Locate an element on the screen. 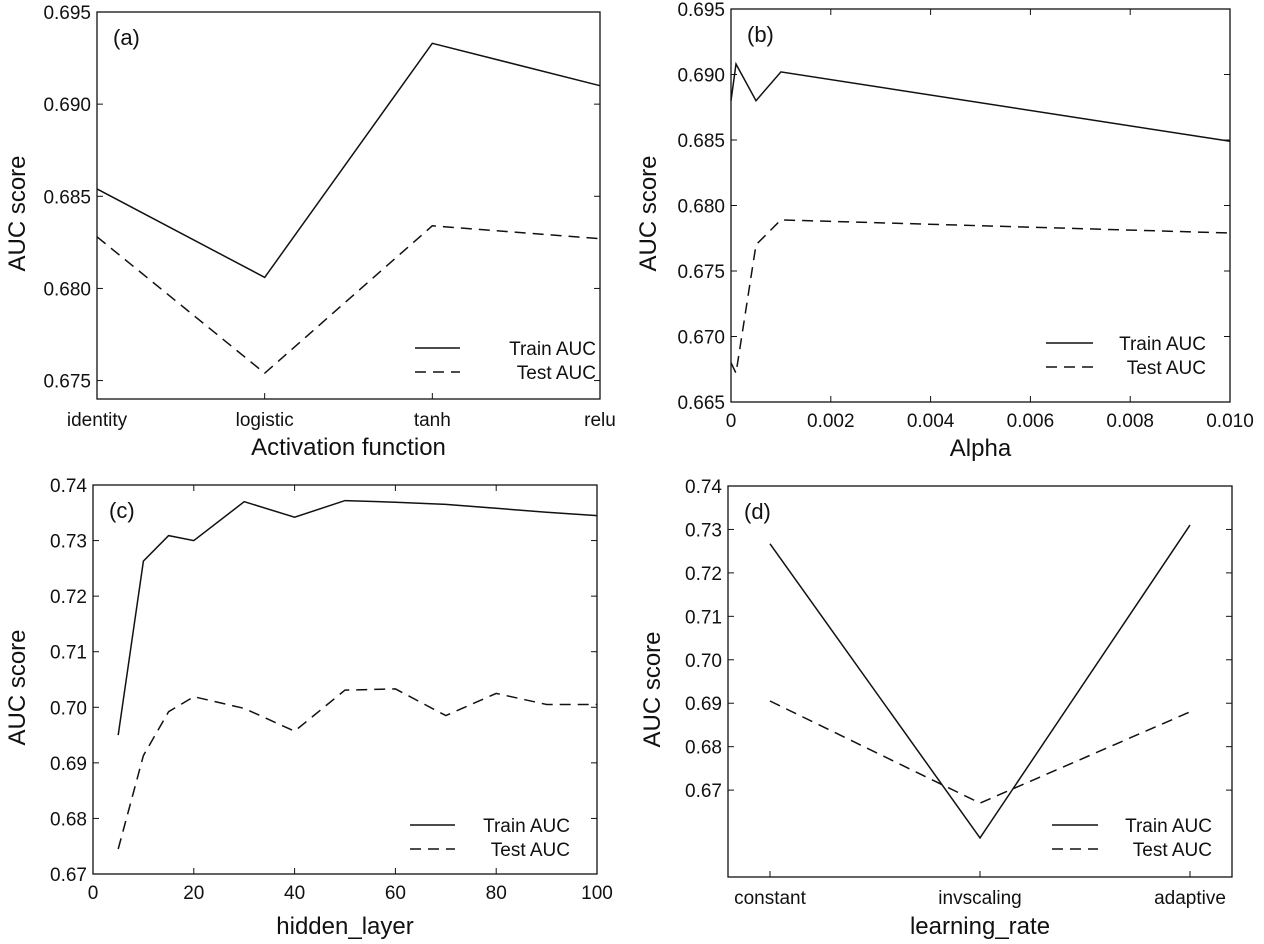  x-tick-label: 0.002 is located at coordinates (831, 421).